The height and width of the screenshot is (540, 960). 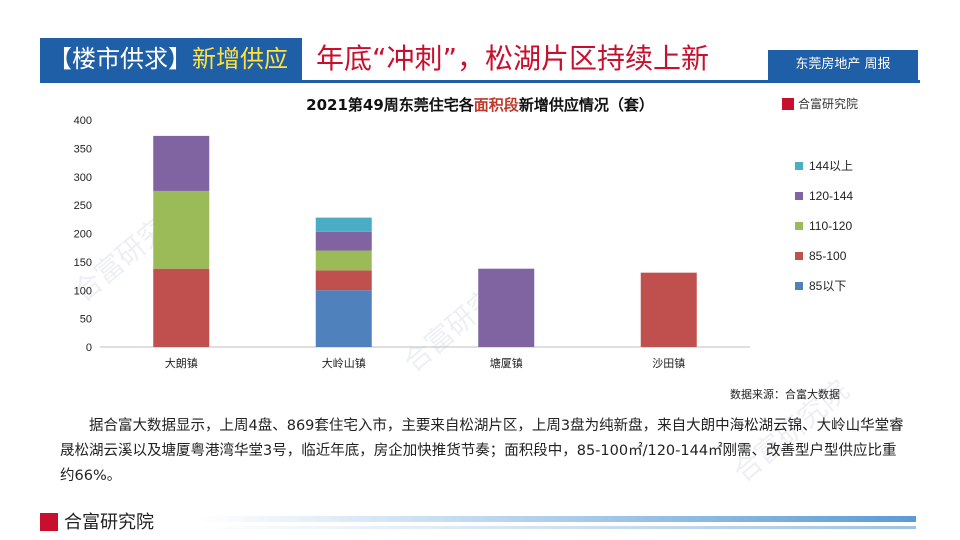 I want to click on y-tick-label: 300, so click(x=83, y=178).